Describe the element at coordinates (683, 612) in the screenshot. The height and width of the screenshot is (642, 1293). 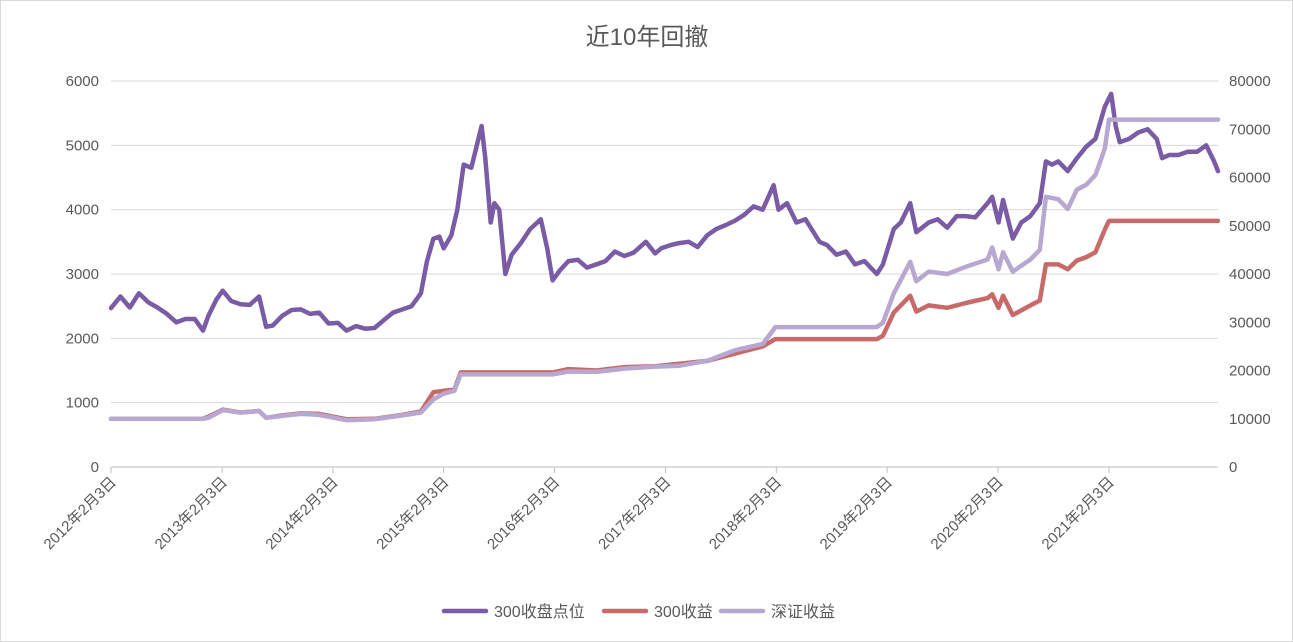
I see `legend-label: 300收益` at that location.